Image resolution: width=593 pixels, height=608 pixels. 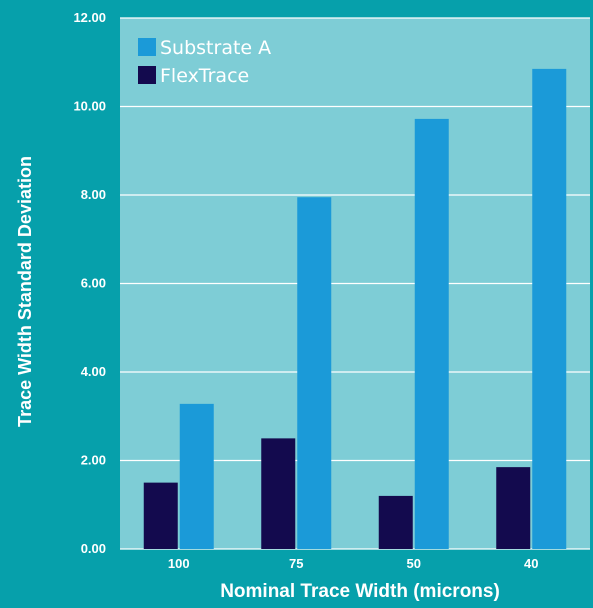 What do you see at coordinates (147, 47) in the screenshot?
I see `legend-swatch-substrate-a` at bounding box center [147, 47].